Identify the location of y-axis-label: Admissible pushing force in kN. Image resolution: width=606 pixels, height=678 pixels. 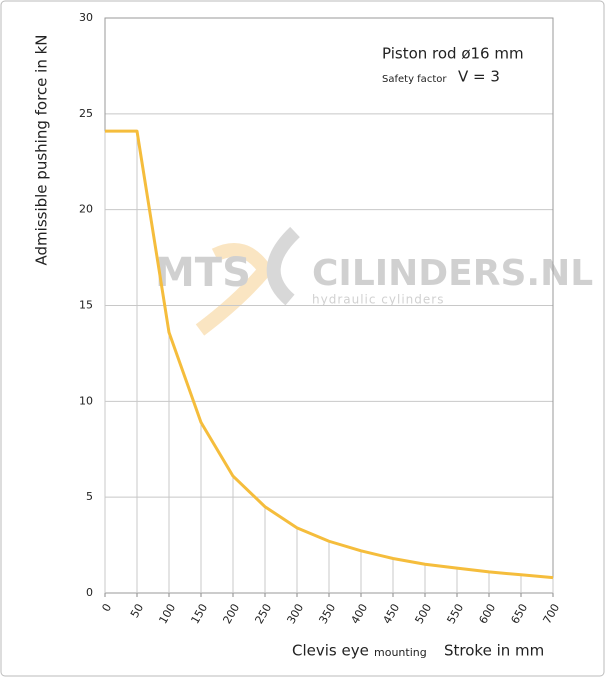
(42, 150).